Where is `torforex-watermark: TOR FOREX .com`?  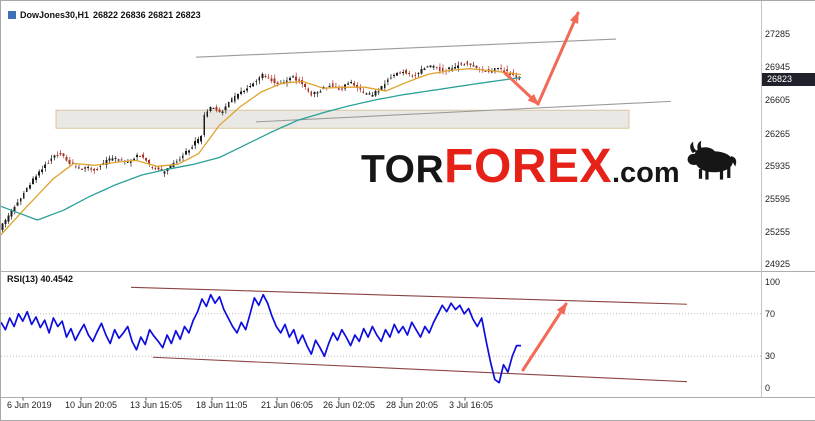 torforex-watermark: TOR FOREX .com is located at coordinates (549, 166).